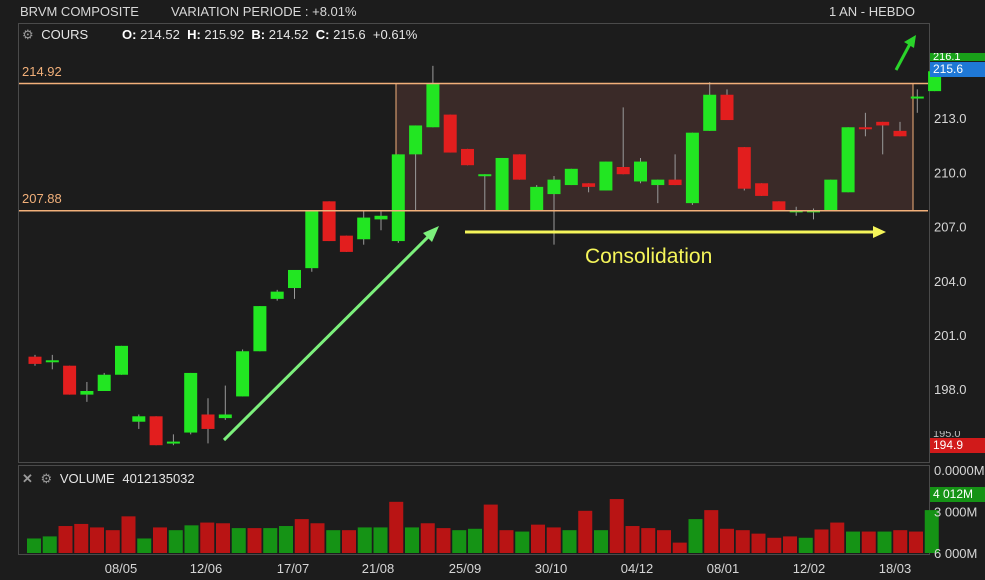  Describe the element at coordinates (872, 11) in the screenshot. I see `period-label: 1 AN - HEBDO` at that location.